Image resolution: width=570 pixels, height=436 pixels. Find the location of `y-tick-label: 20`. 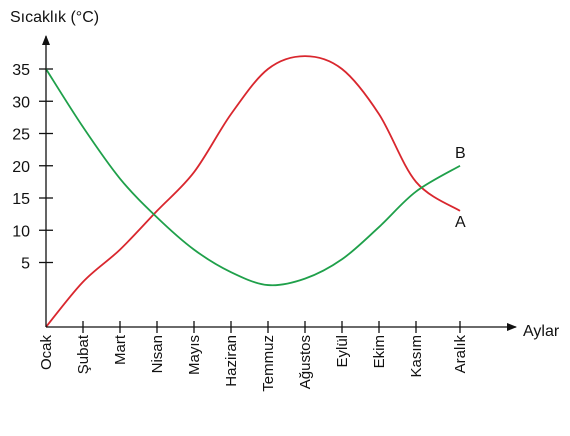

y-tick-label: 20 is located at coordinates (21, 167).